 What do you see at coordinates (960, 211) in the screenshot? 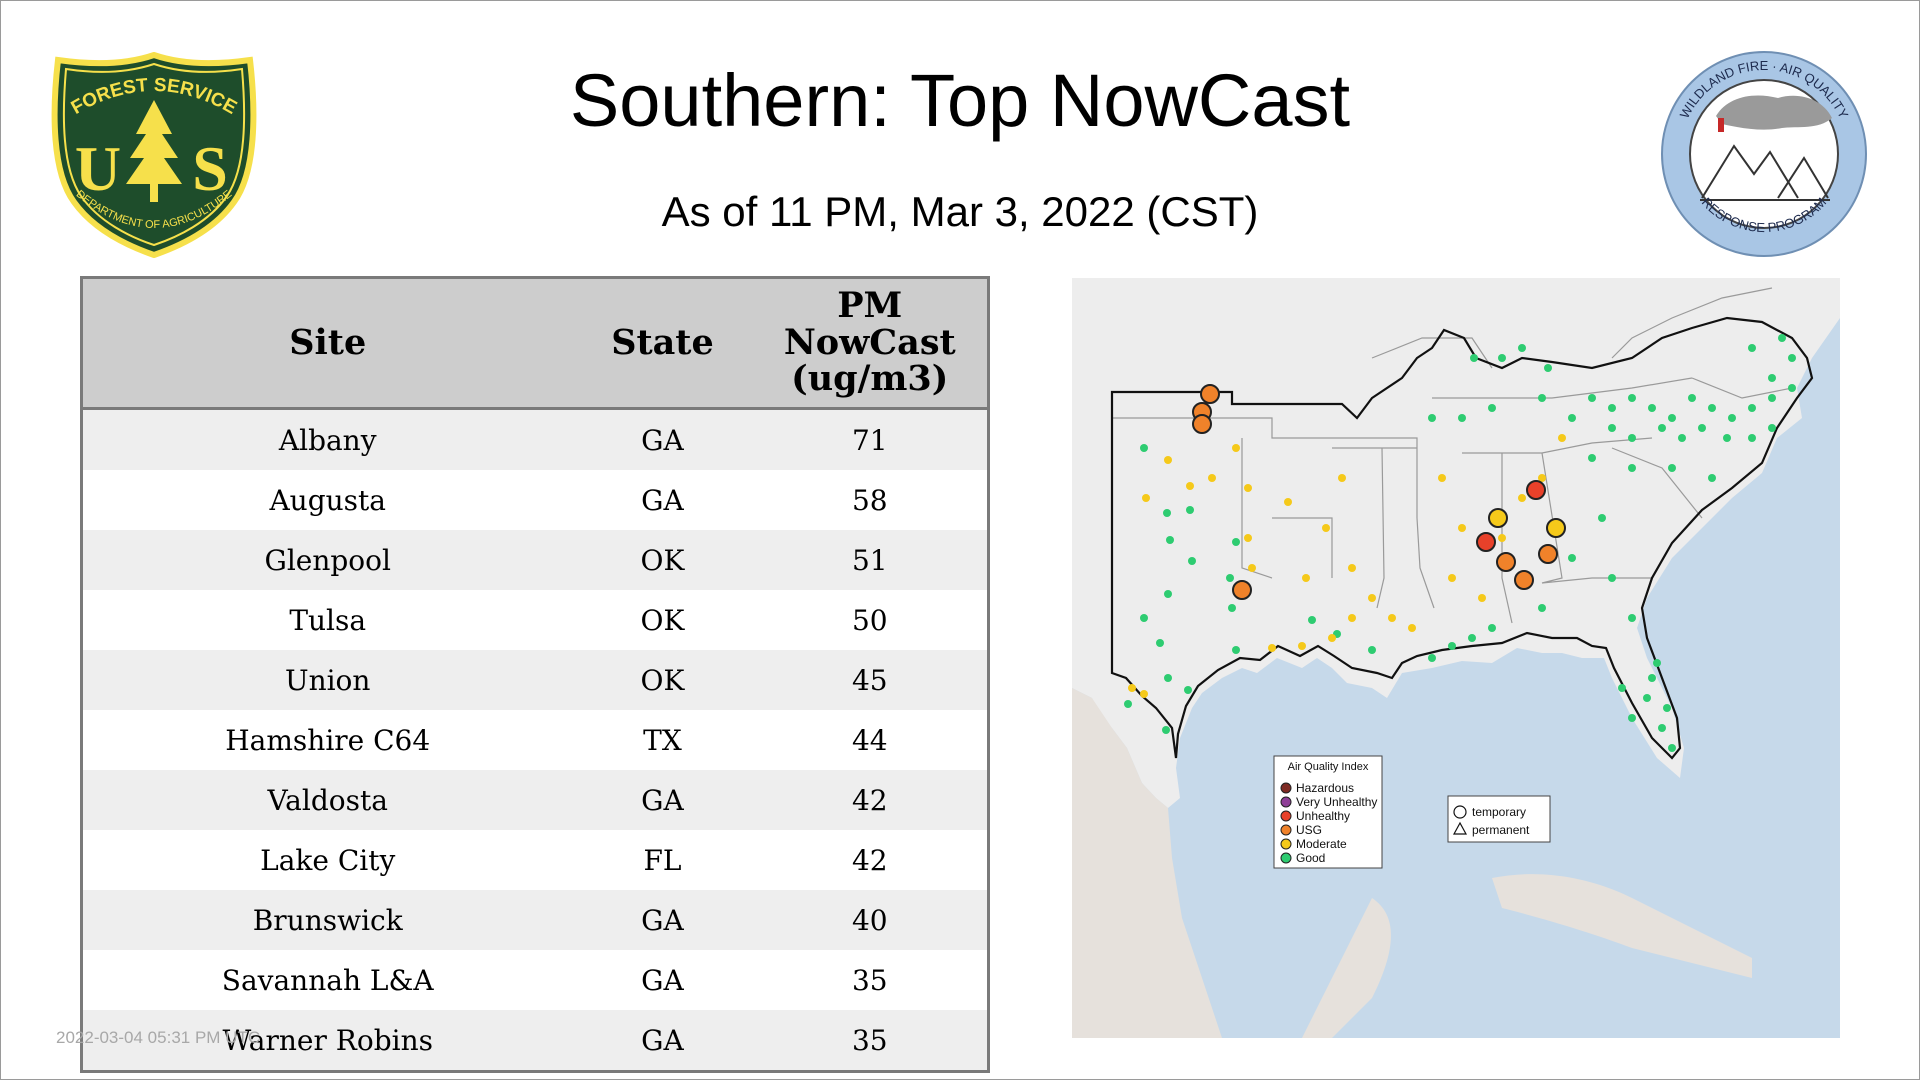
I see `page-subtitle: As of 11 PM, Mar 3, 2022 (CST)` at bounding box center [960, 211].